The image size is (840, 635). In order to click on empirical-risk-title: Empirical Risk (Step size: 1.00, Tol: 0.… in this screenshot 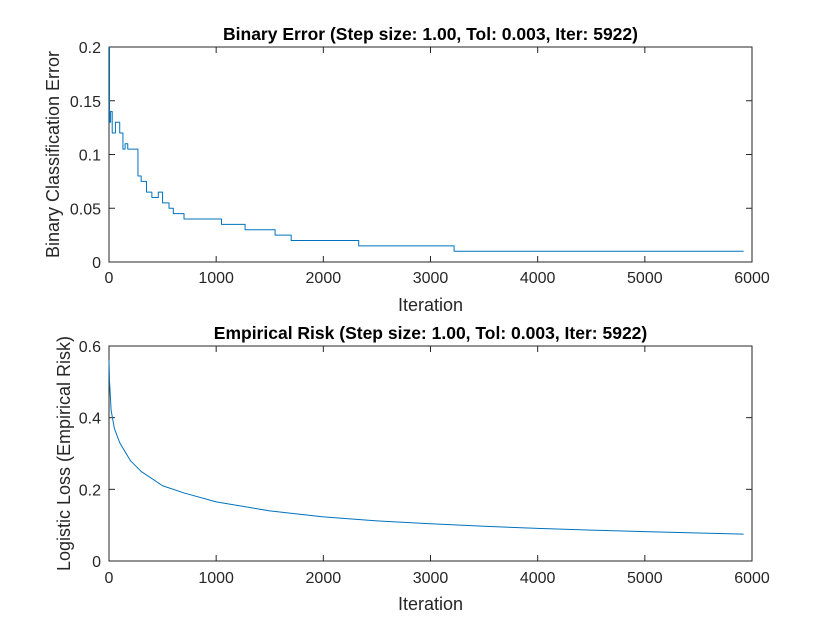, I will do `click(430, 333)`.